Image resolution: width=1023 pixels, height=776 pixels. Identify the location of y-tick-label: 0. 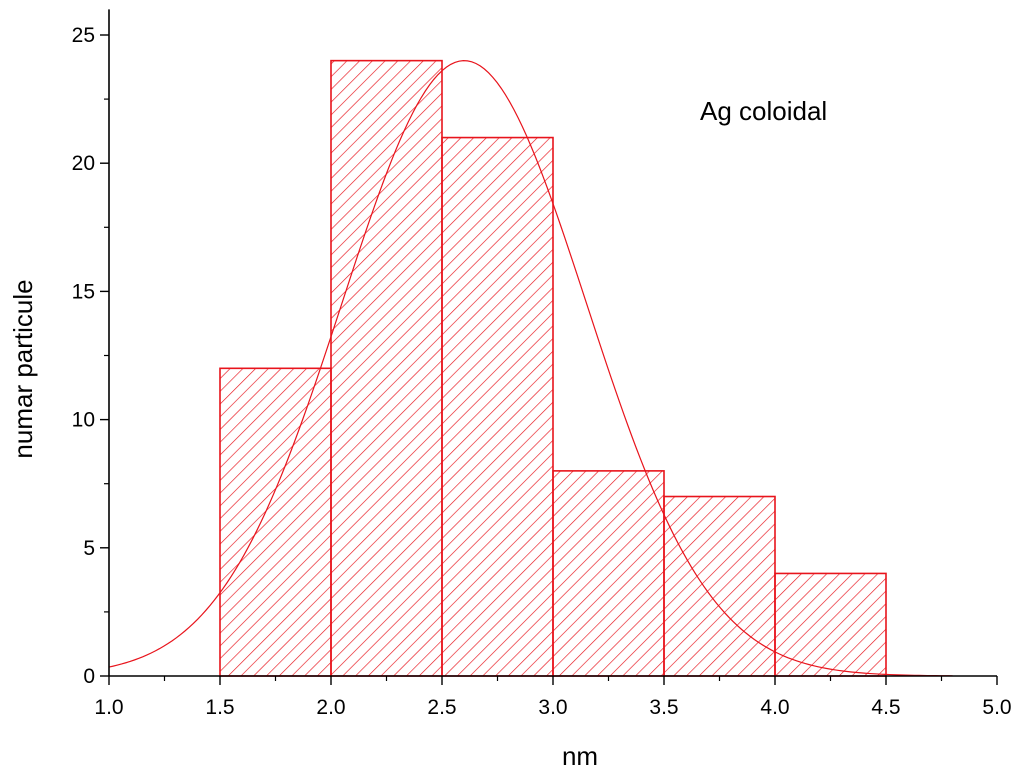
(89, 676).